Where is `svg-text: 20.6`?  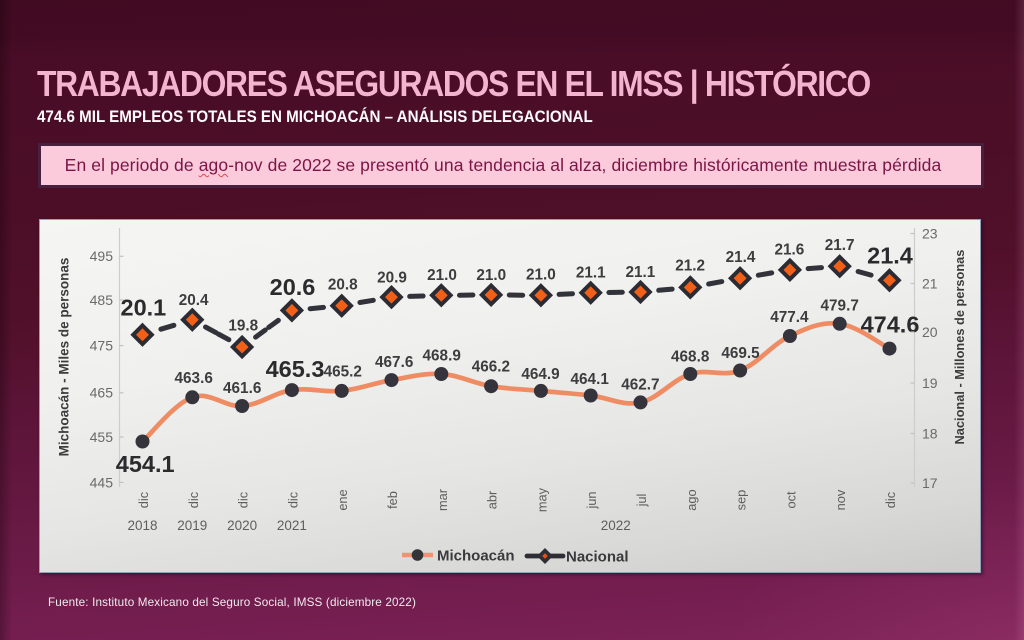 svg-text: 20.6 is located at coordinates (293, 287).